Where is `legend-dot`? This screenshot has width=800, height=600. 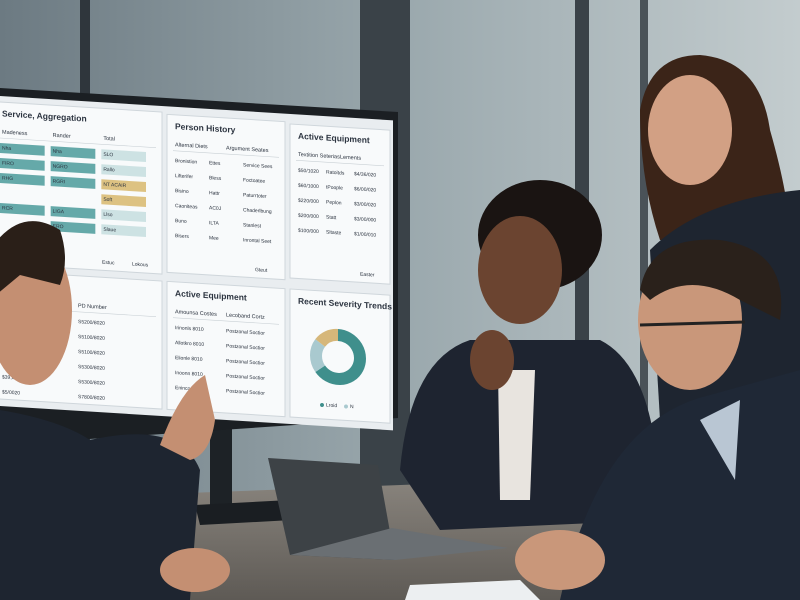 legend-dot is located at coordinates (346, 406).